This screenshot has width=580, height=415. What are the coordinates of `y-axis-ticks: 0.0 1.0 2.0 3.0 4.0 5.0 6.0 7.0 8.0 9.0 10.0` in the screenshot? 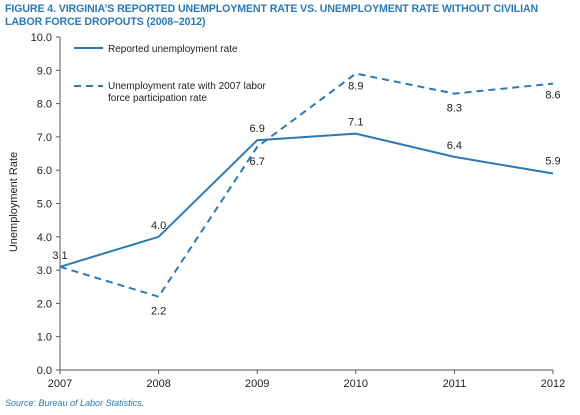 It's located at (45, 204).